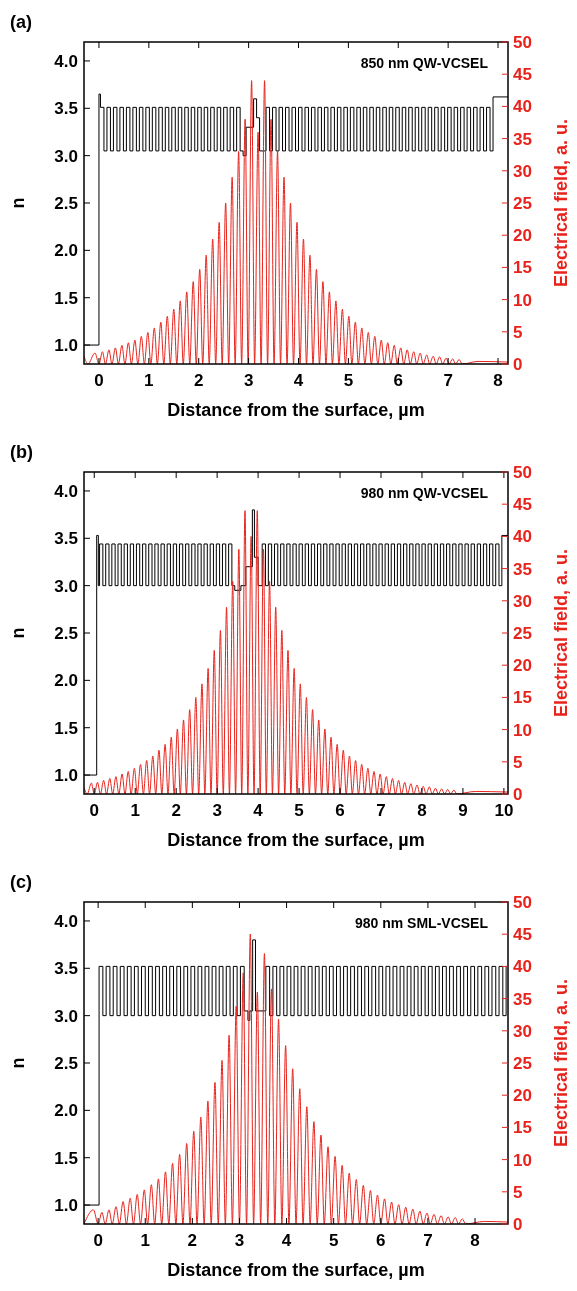  Describe the element at coordinates (504, 810) in the screenshot. I see `x-tick-label: 10` at that location.